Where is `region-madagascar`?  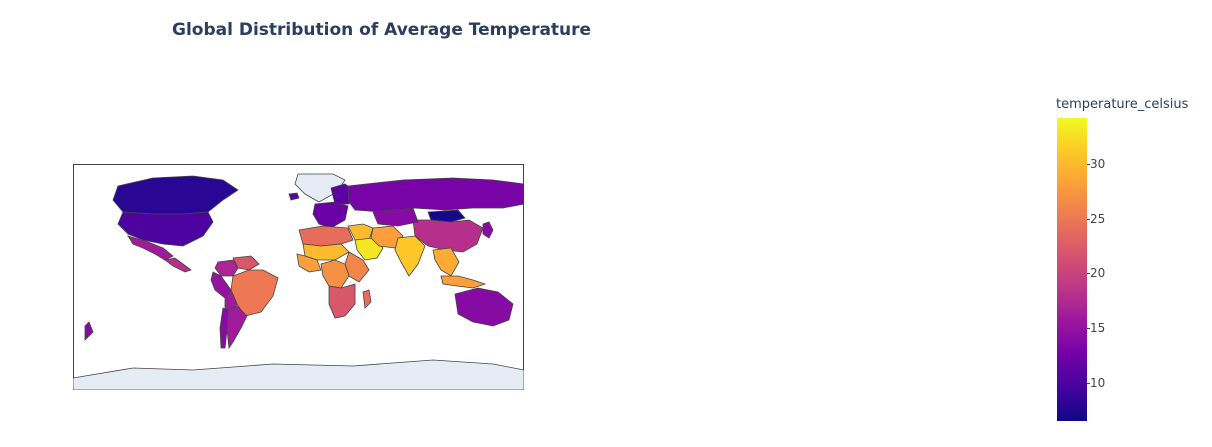 region-madagascar is located at coordinates (367, 299).